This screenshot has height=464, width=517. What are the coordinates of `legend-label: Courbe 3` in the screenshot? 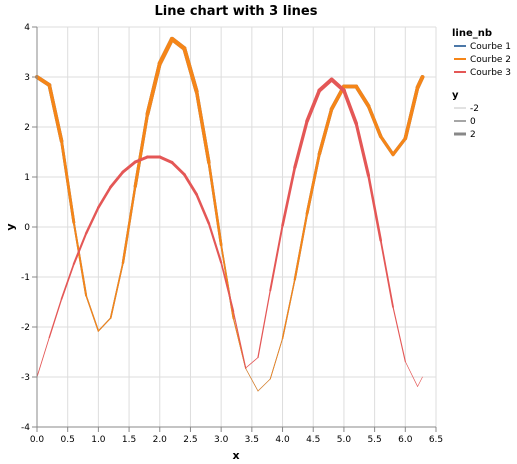 It's located at (490, 73).